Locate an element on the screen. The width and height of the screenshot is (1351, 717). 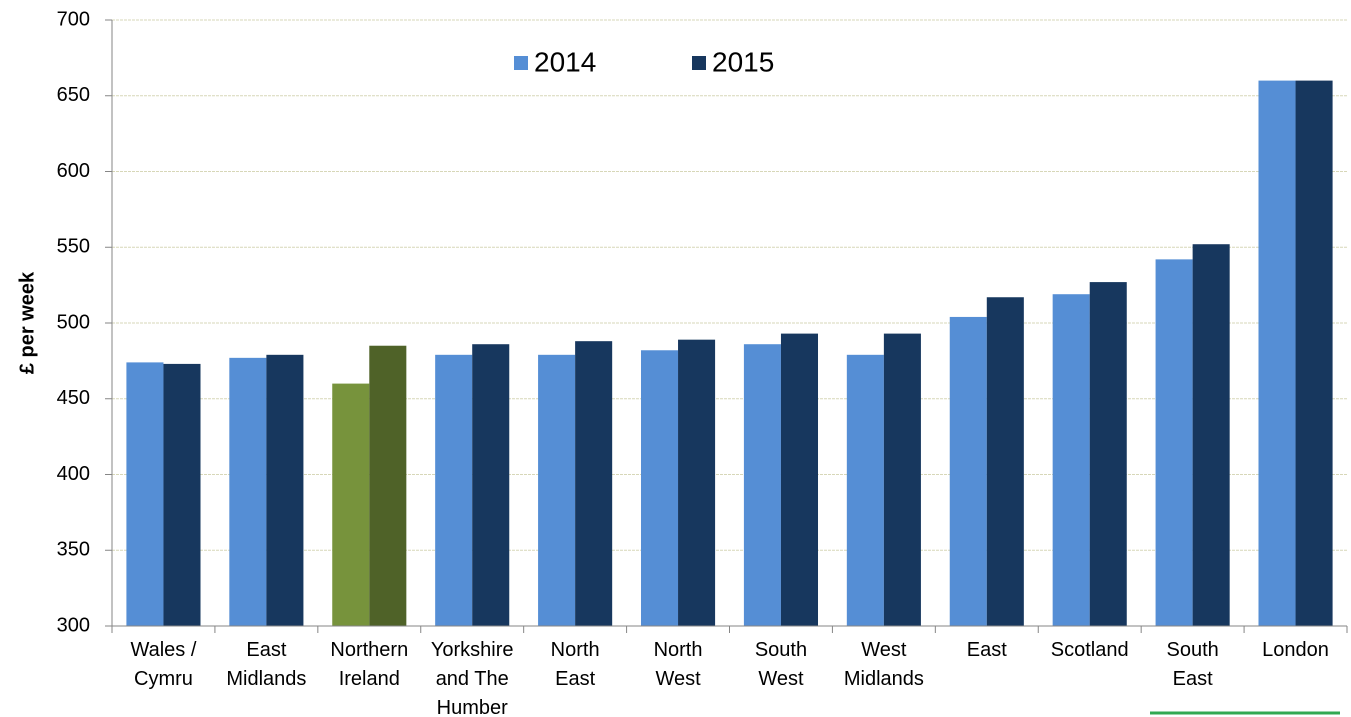
y-tick-label: 350 is located at coordinates (73, 550).